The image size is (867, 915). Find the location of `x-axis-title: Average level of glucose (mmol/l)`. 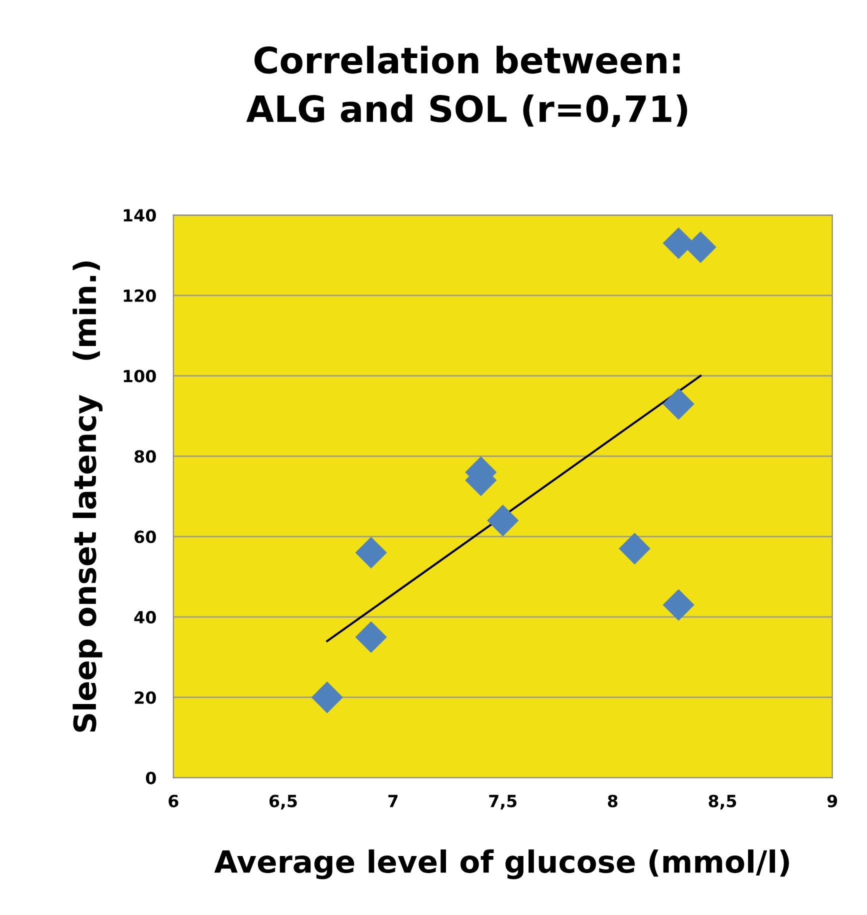

x-axis-title: Average level of glucose (mmol/l) is located at coordinates (501, 864).